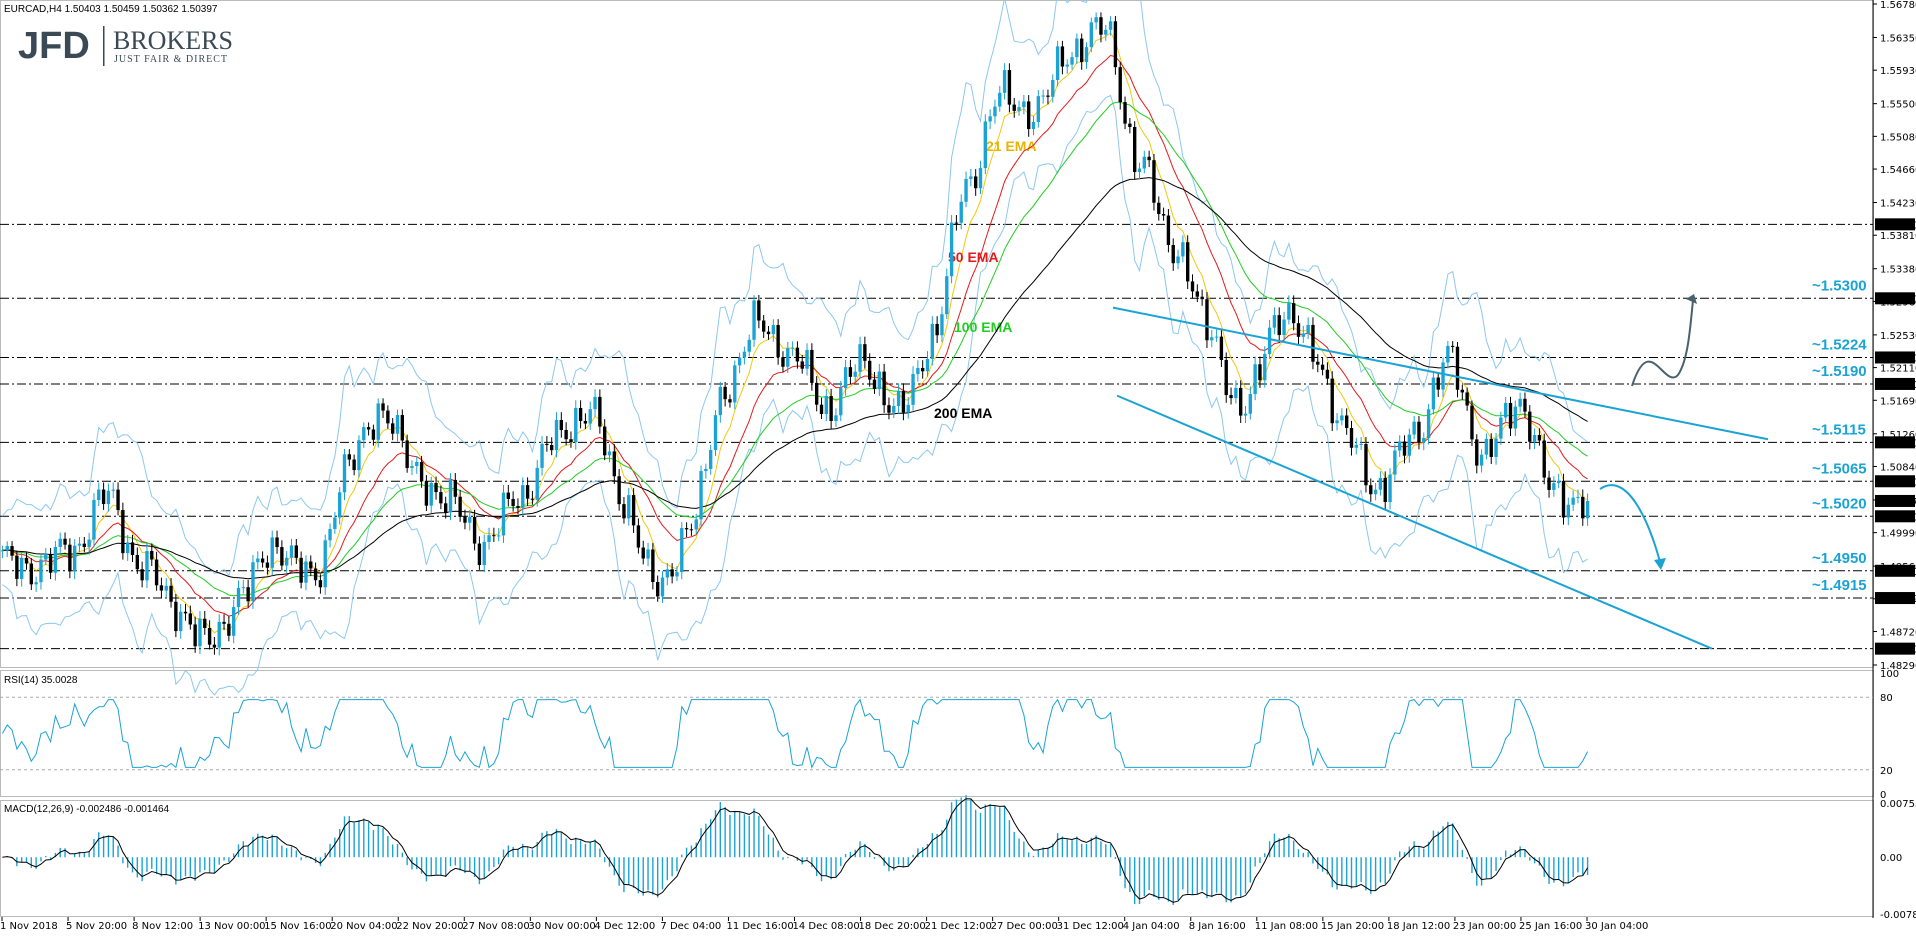 The width and height of the screenshot is (1916, 936). Describe the element at coordinates (41, 680) in the screenshot. I see `rsi-title-text: RSI(14) 35.0028` at that location.